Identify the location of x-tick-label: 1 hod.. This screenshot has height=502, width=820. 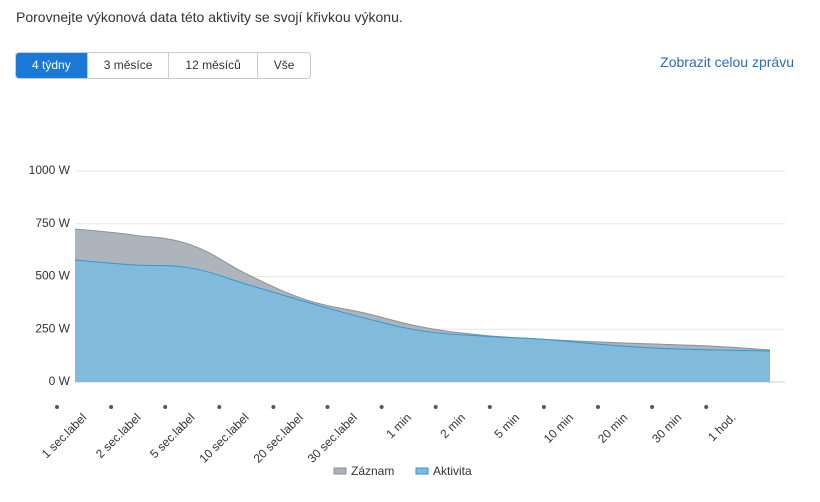
(721, 426).